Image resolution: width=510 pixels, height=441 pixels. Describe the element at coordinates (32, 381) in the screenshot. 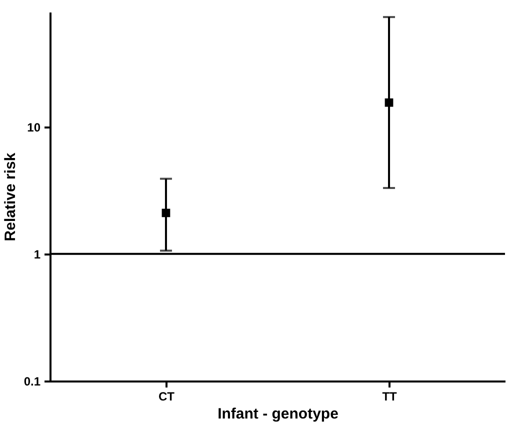

I see `y-tick-label: 0.1` at that location.